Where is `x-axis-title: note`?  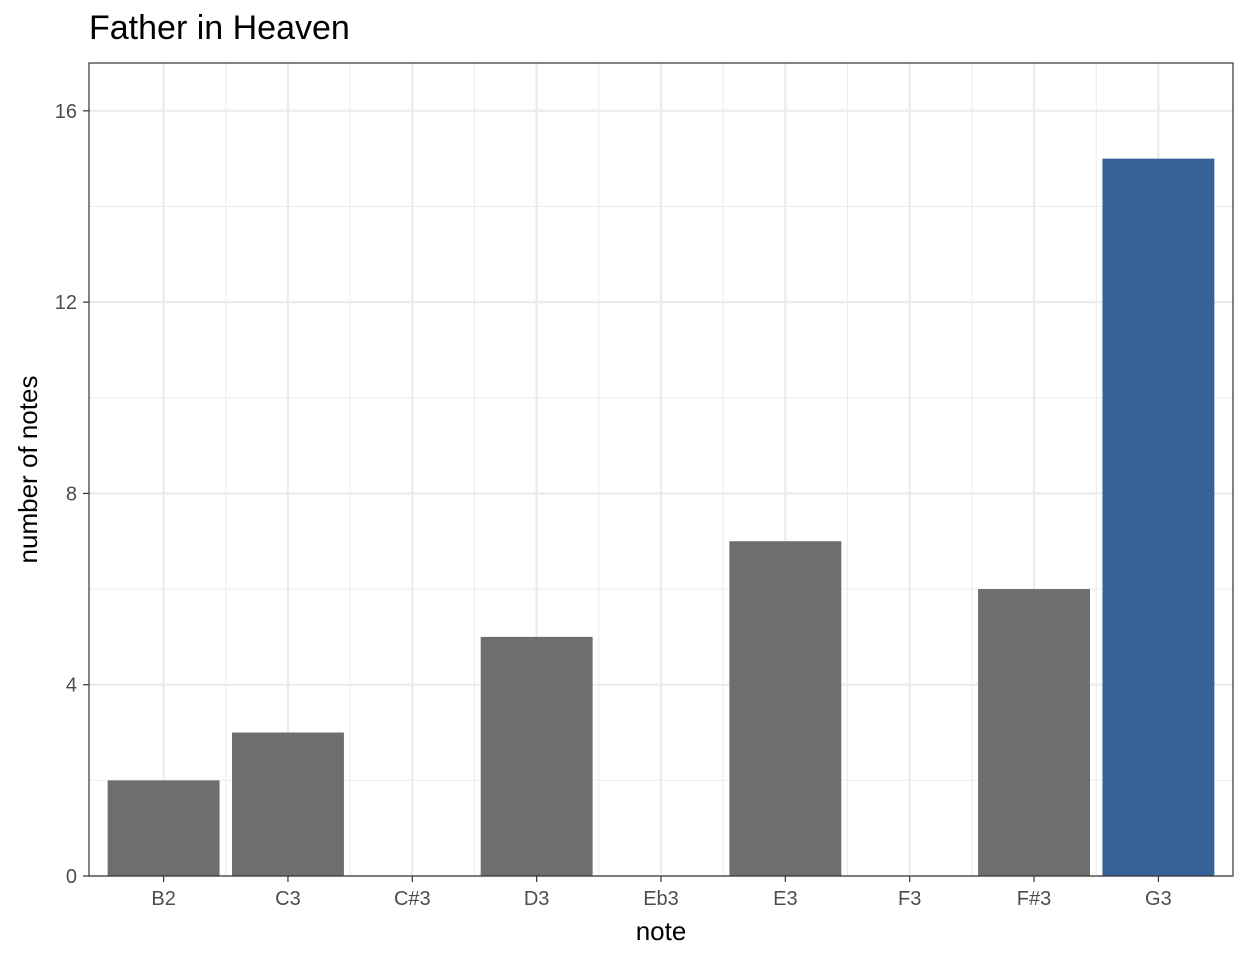 x-axis-title: note is located at coordinates (661, 931).